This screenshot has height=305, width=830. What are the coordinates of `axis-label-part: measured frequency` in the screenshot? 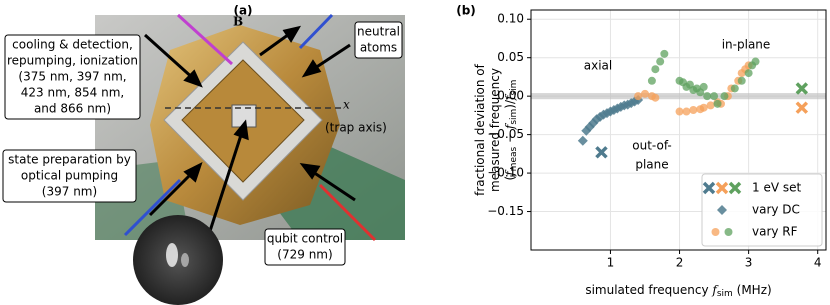 It's located at (495, 130).